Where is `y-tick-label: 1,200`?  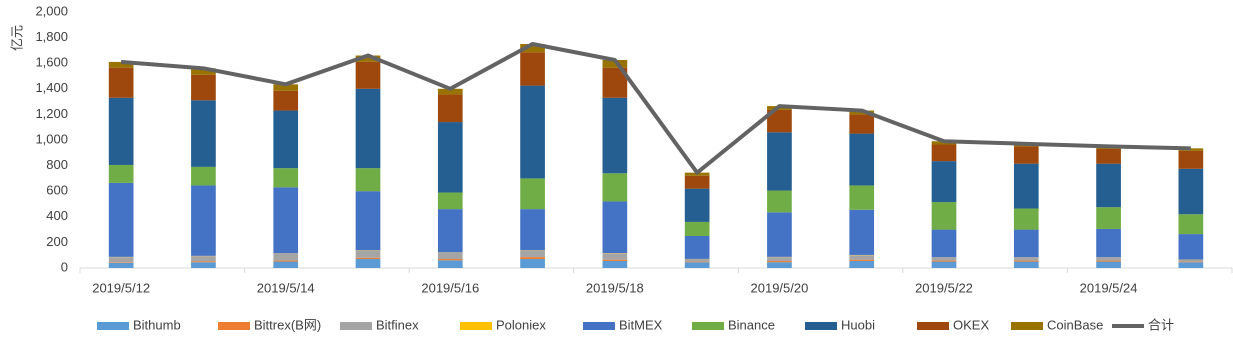
y-tick-label: 1,200 is located at coordinates (51, 113).